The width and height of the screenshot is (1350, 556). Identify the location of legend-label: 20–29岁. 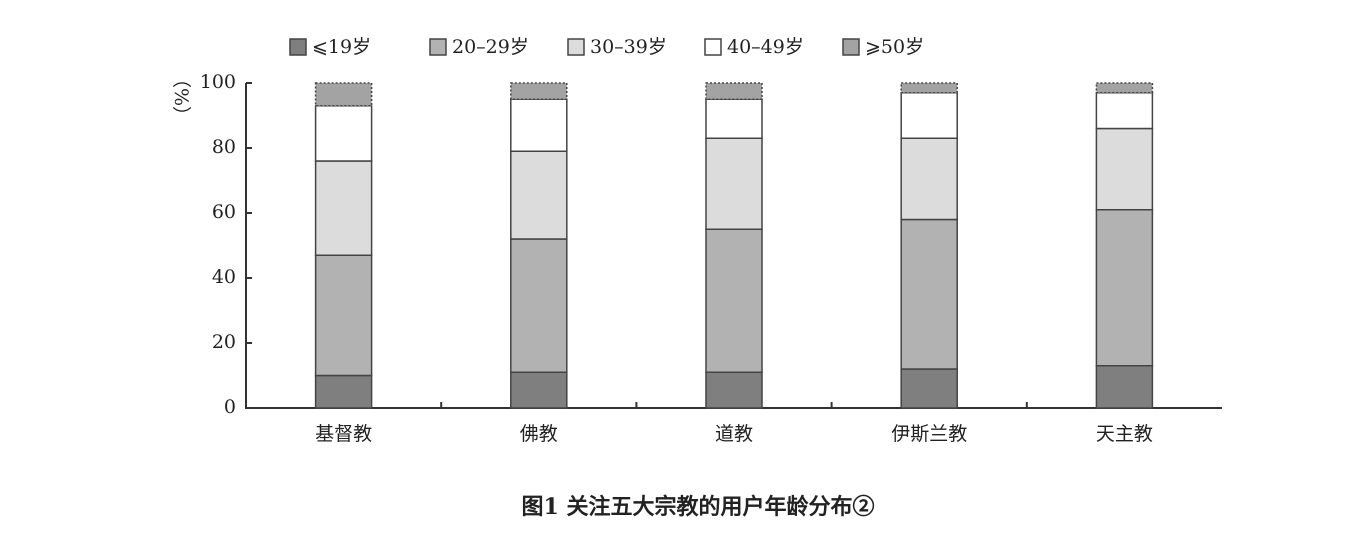
(490, 47).